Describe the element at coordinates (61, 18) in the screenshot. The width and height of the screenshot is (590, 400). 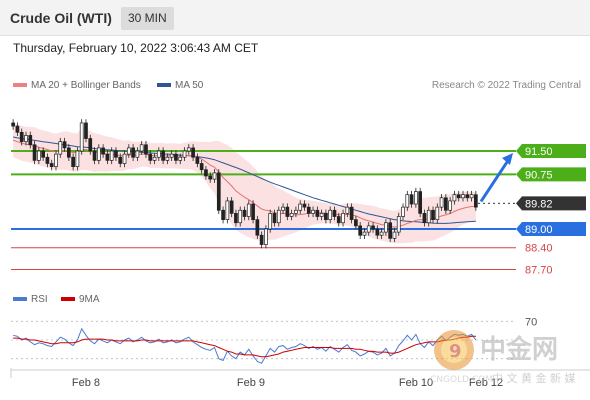
I see `instrument-title: Crude Oil (WTI)` at that location.